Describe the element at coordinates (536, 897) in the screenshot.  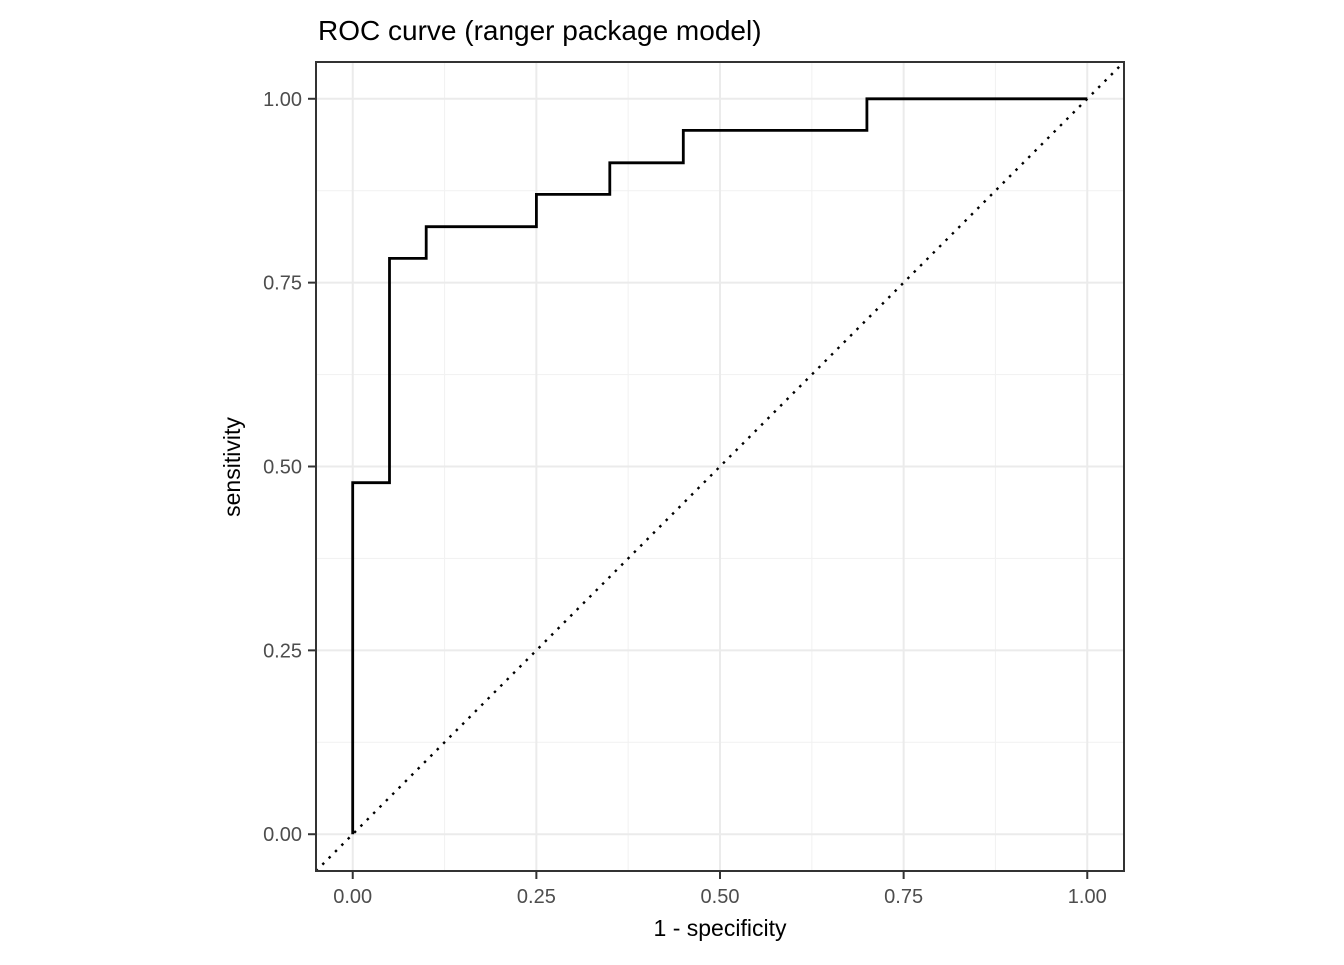
I see `x-tick-label: 0.25` at that location.